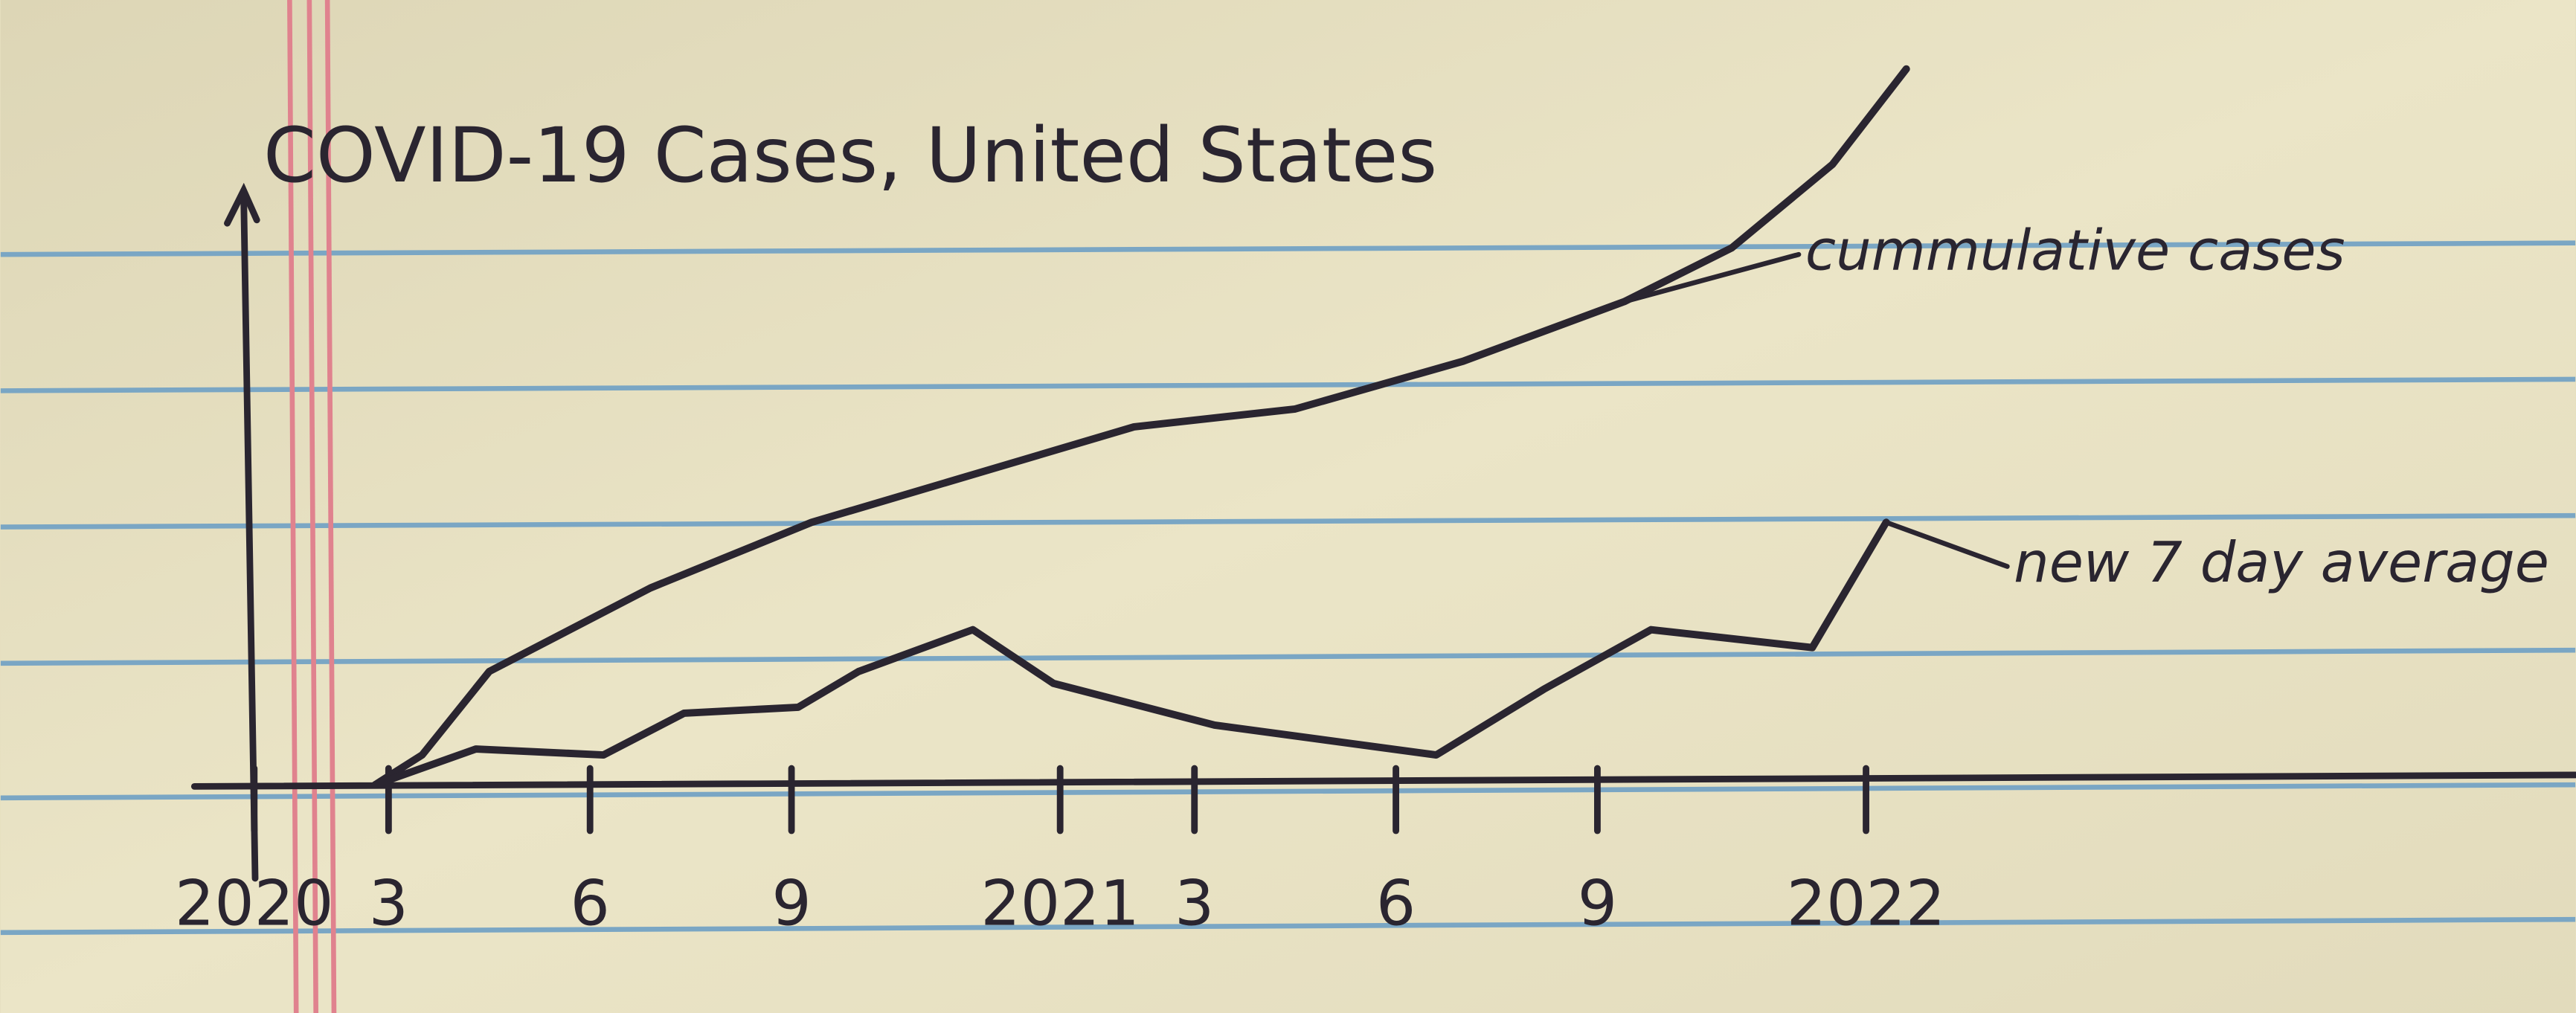  I want to click on y-axis, so click(249, 536).